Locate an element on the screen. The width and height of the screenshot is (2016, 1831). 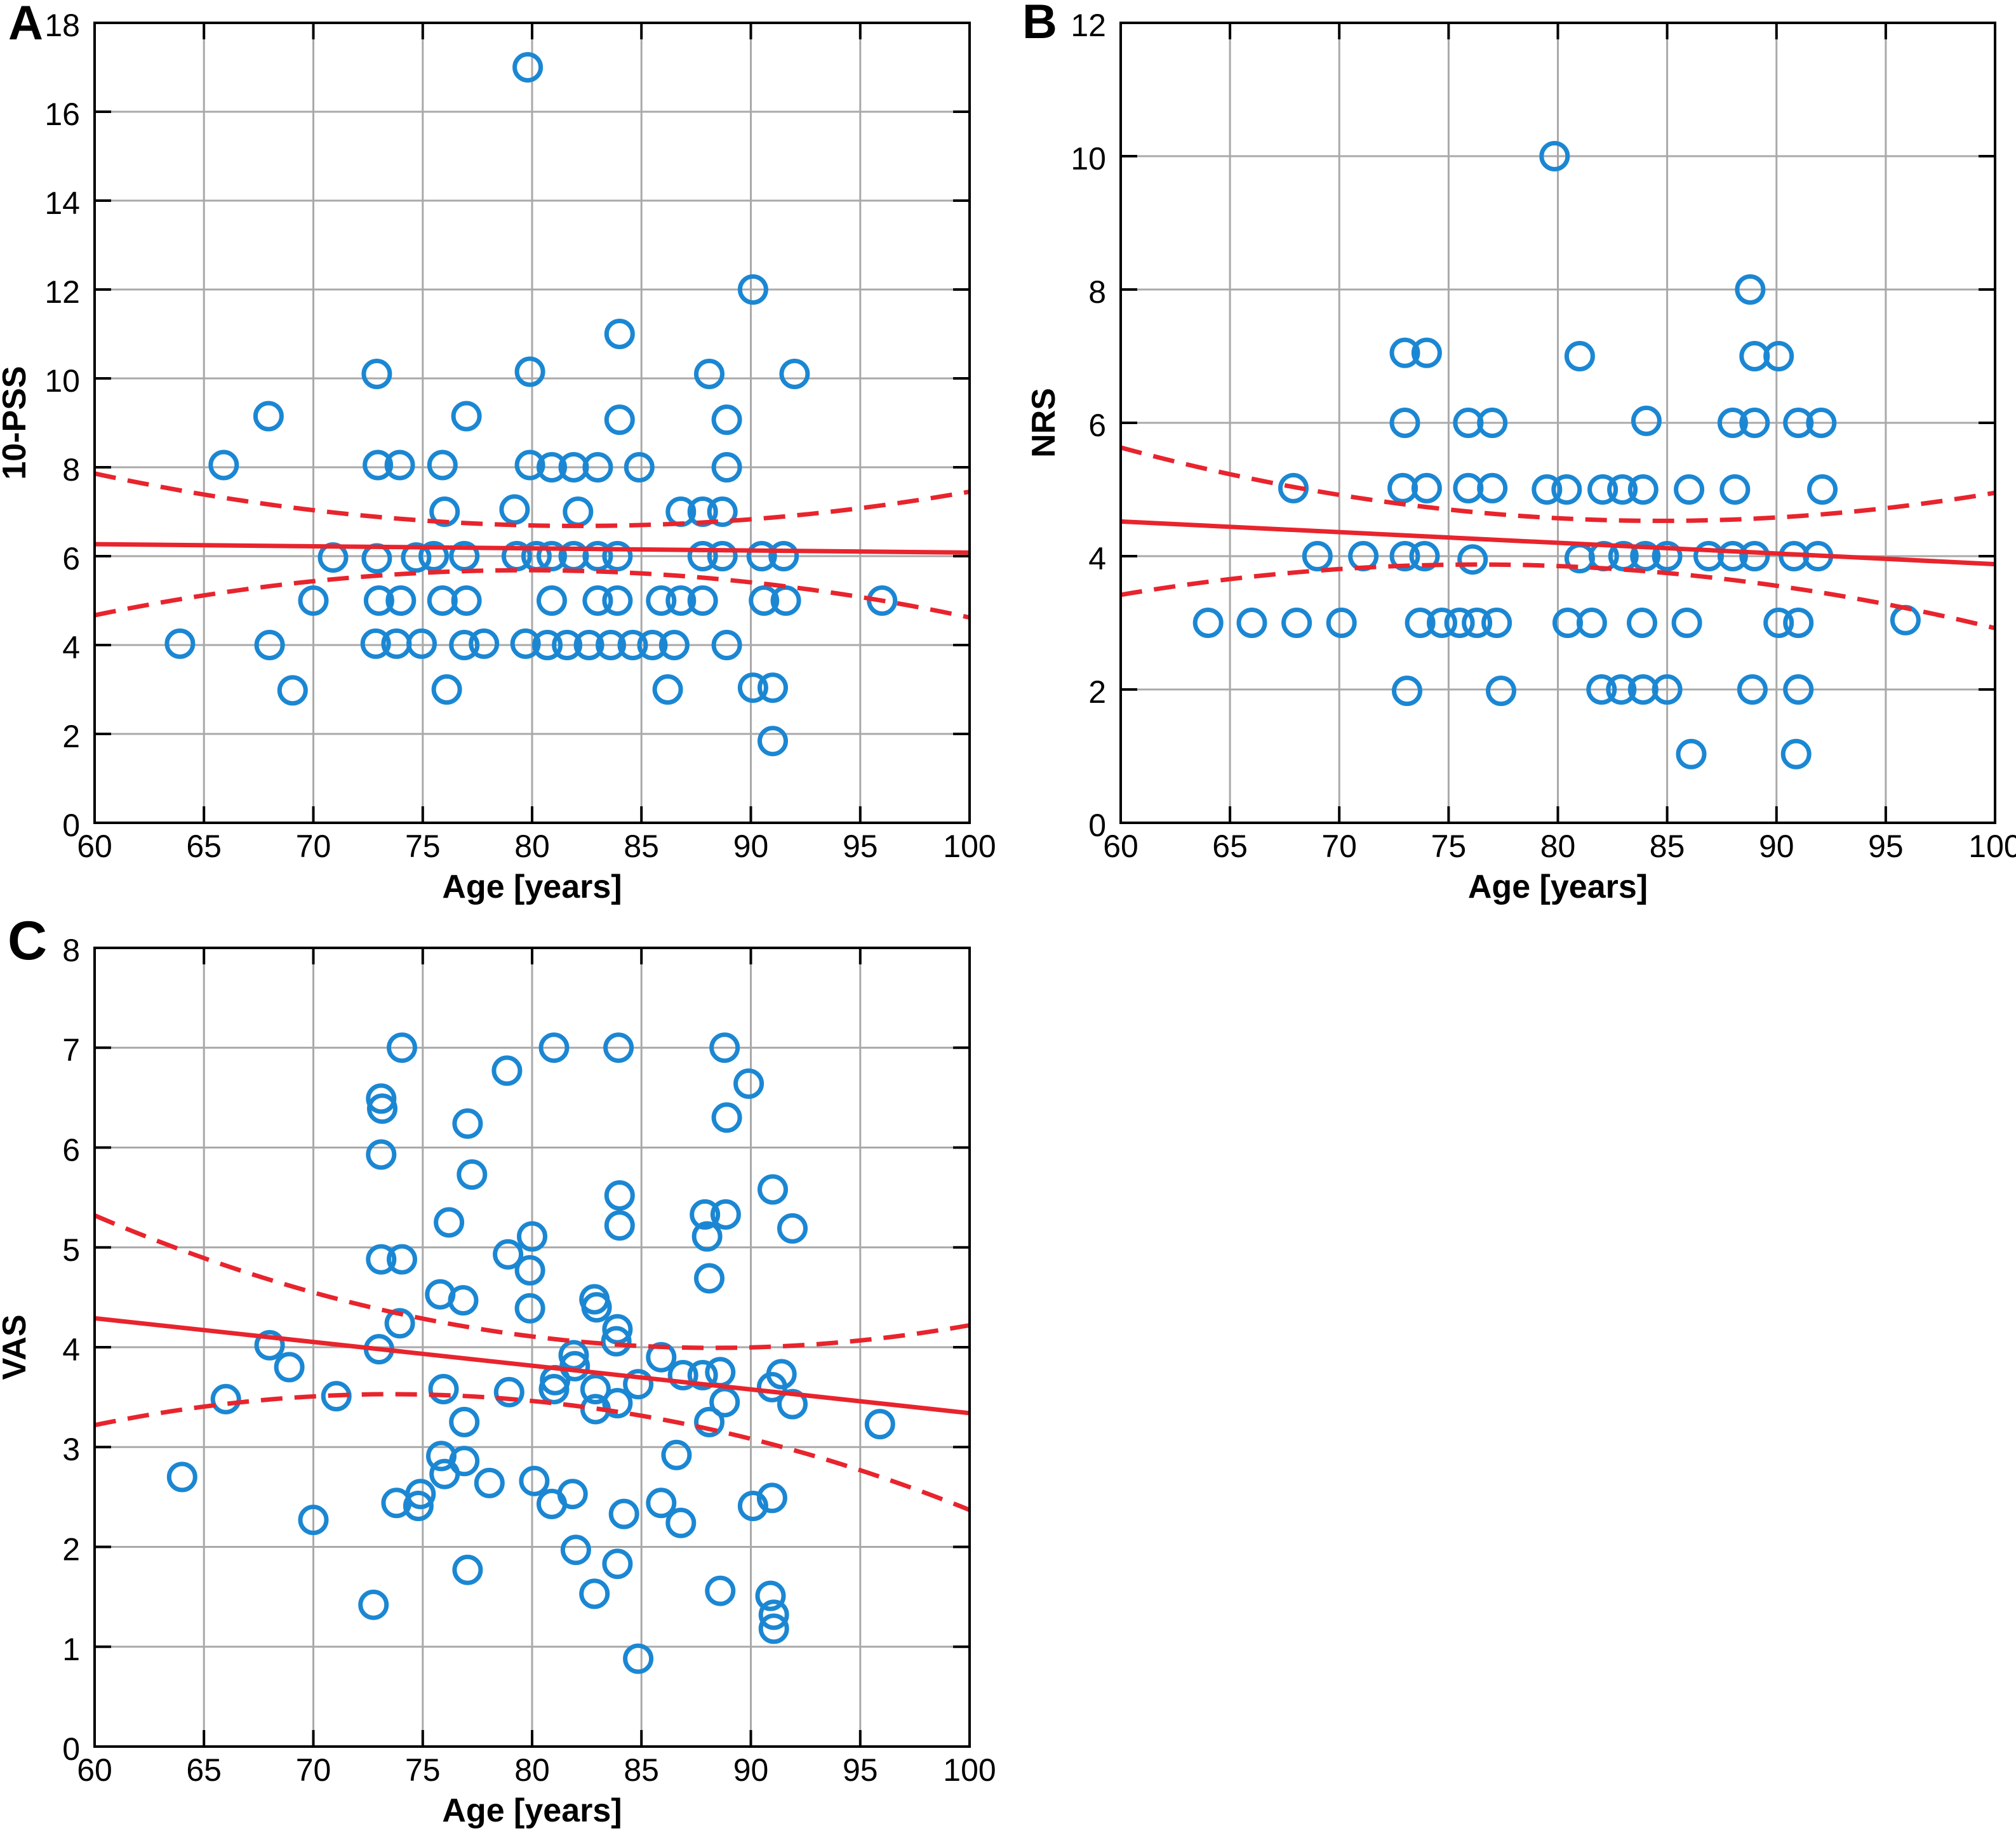
svg-text: VAS is located at coordinates (16, 1347).